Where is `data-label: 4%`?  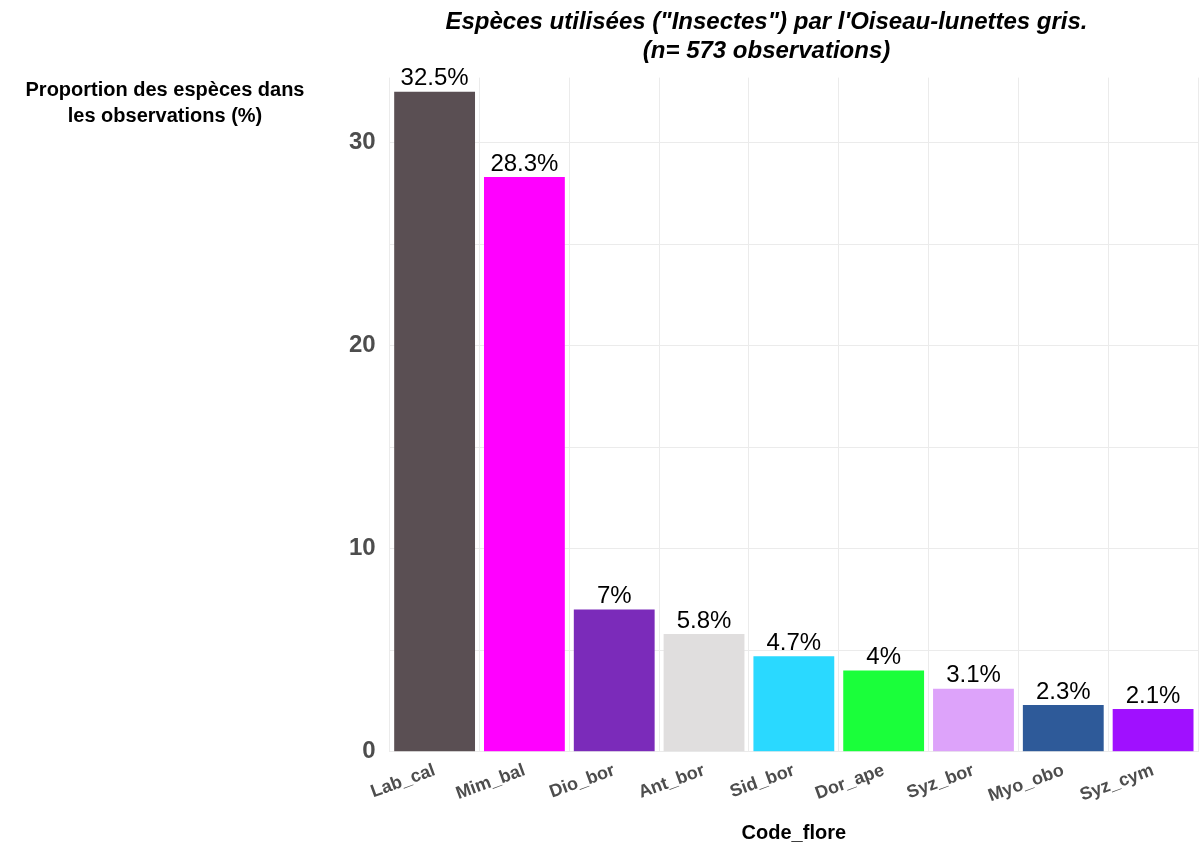 data-label: 4% is located at coordinates (883, 656).